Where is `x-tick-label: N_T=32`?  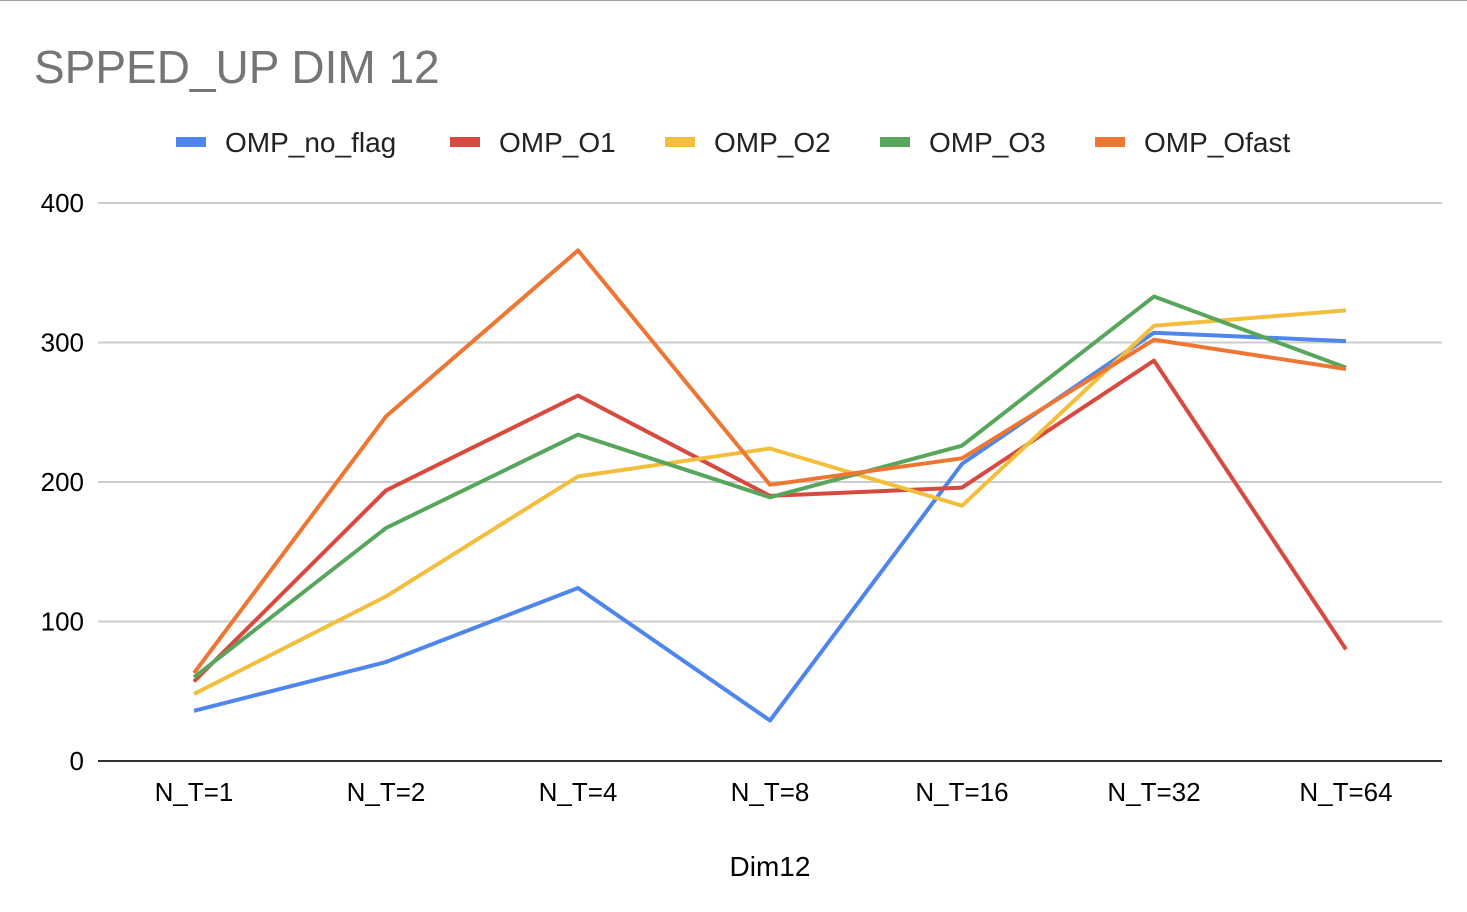
x-tick-label: N_T=32 is located at coordinates (1153, 792).